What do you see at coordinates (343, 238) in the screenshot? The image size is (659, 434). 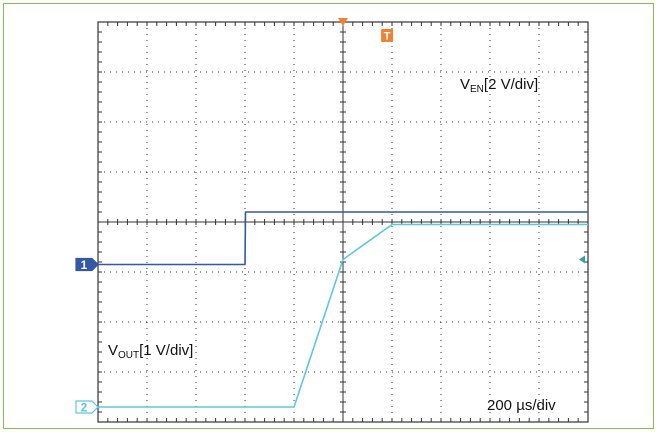 I see `series-1-trace` at bounding box center [343, 238].